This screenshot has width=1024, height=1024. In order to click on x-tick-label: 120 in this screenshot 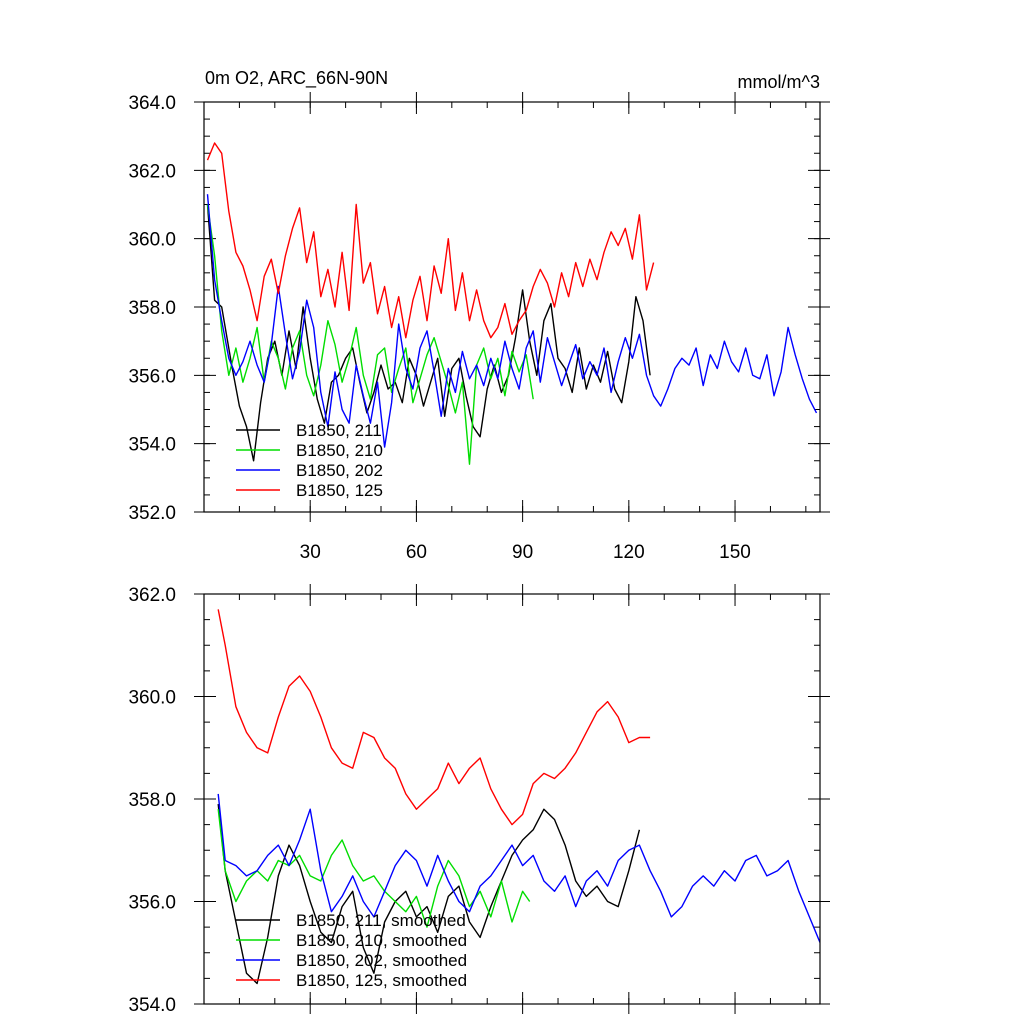, I will do `click(629, 552)`.